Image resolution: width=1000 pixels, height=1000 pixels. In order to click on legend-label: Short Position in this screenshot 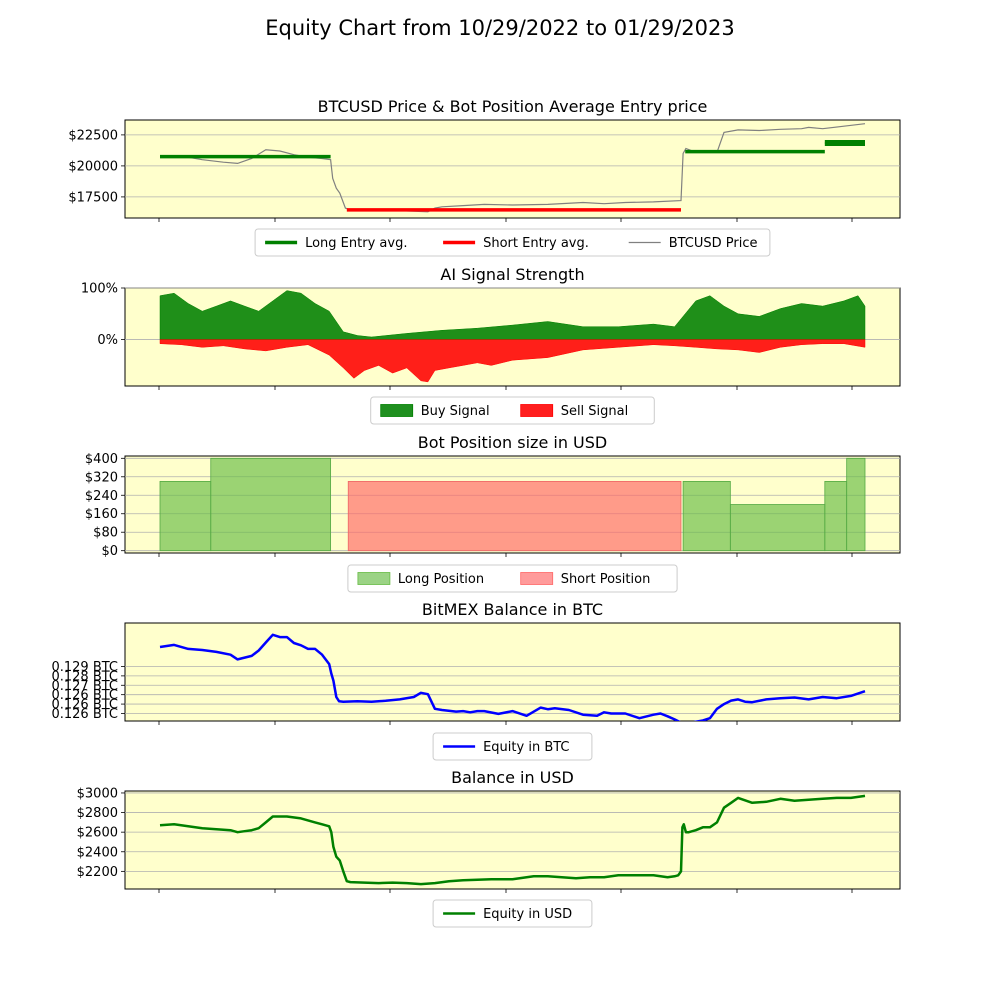, I will do `click(606, 579)`.